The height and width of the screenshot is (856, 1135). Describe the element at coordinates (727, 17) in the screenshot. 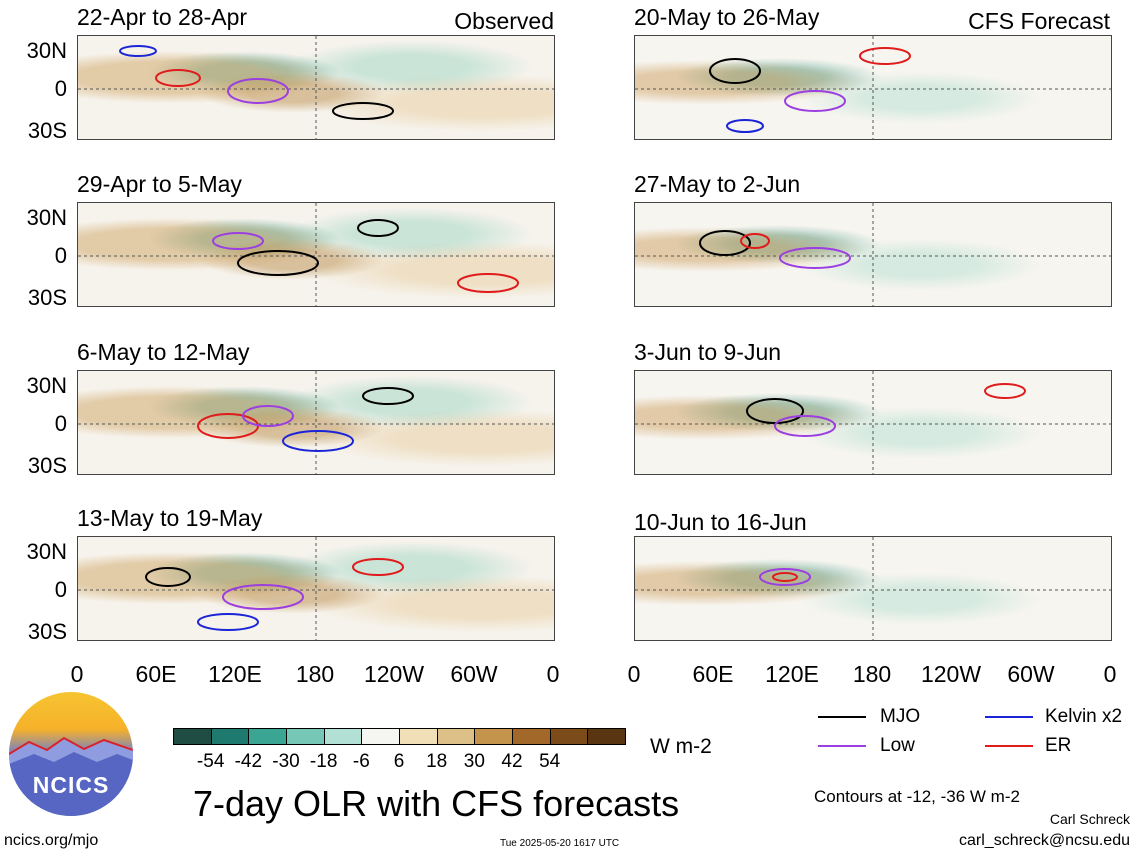

I see `panel-title: 20-May to 26-May` at that location.